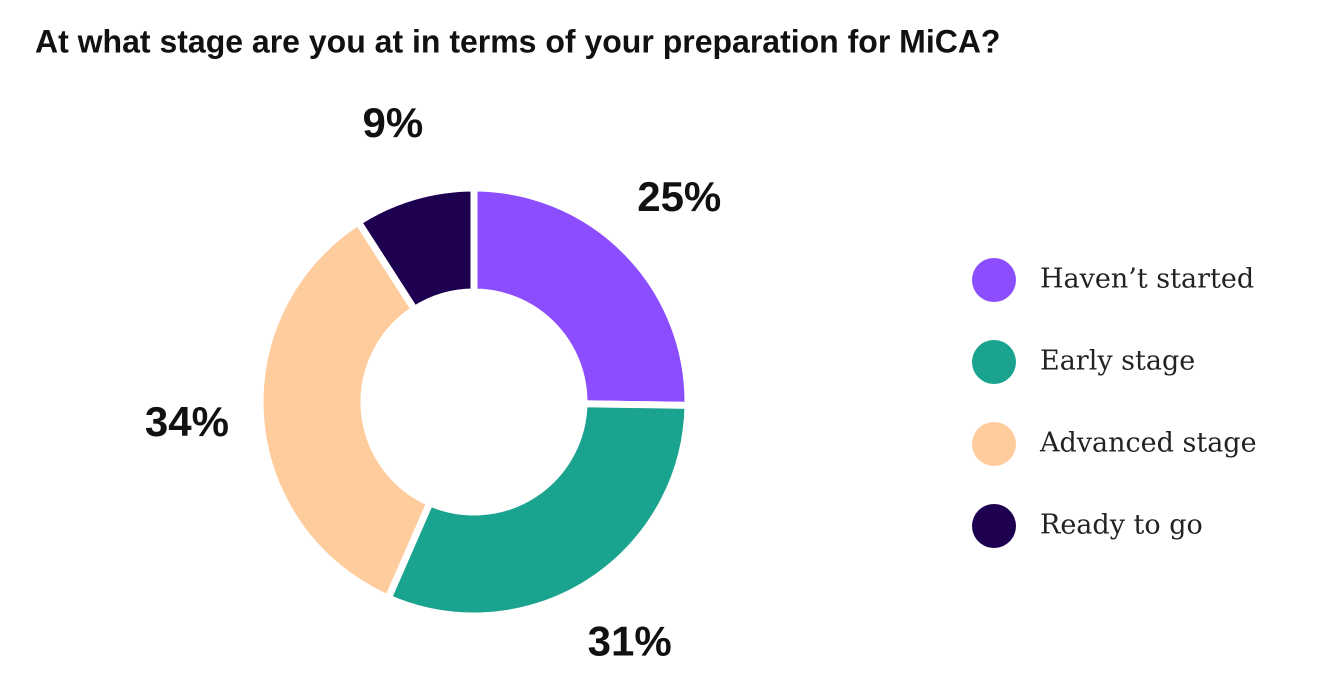 This screenshot has width=1322, height=697. What do you see at coordinates (1117, 361) in the screenshot?
I see `legend-label: Early stage` at bounding box center [1117, 361].